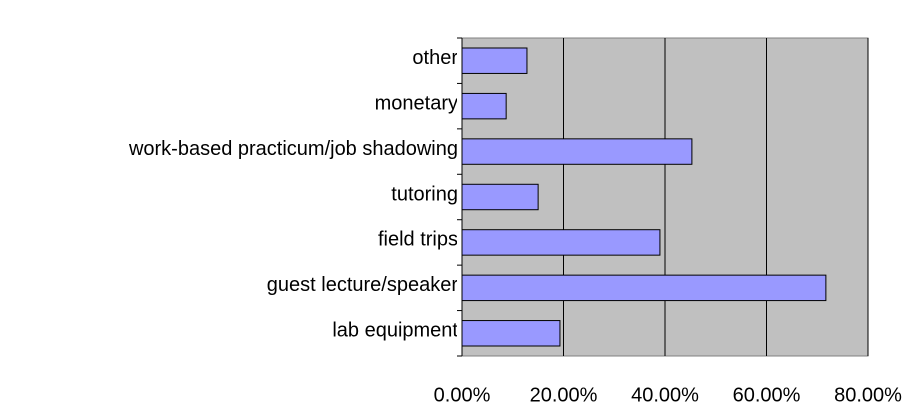 Image resolution: width=914 pixels, height=411 pixels. I want to click on x-tick-label: 0.00%, so click(462, 395).